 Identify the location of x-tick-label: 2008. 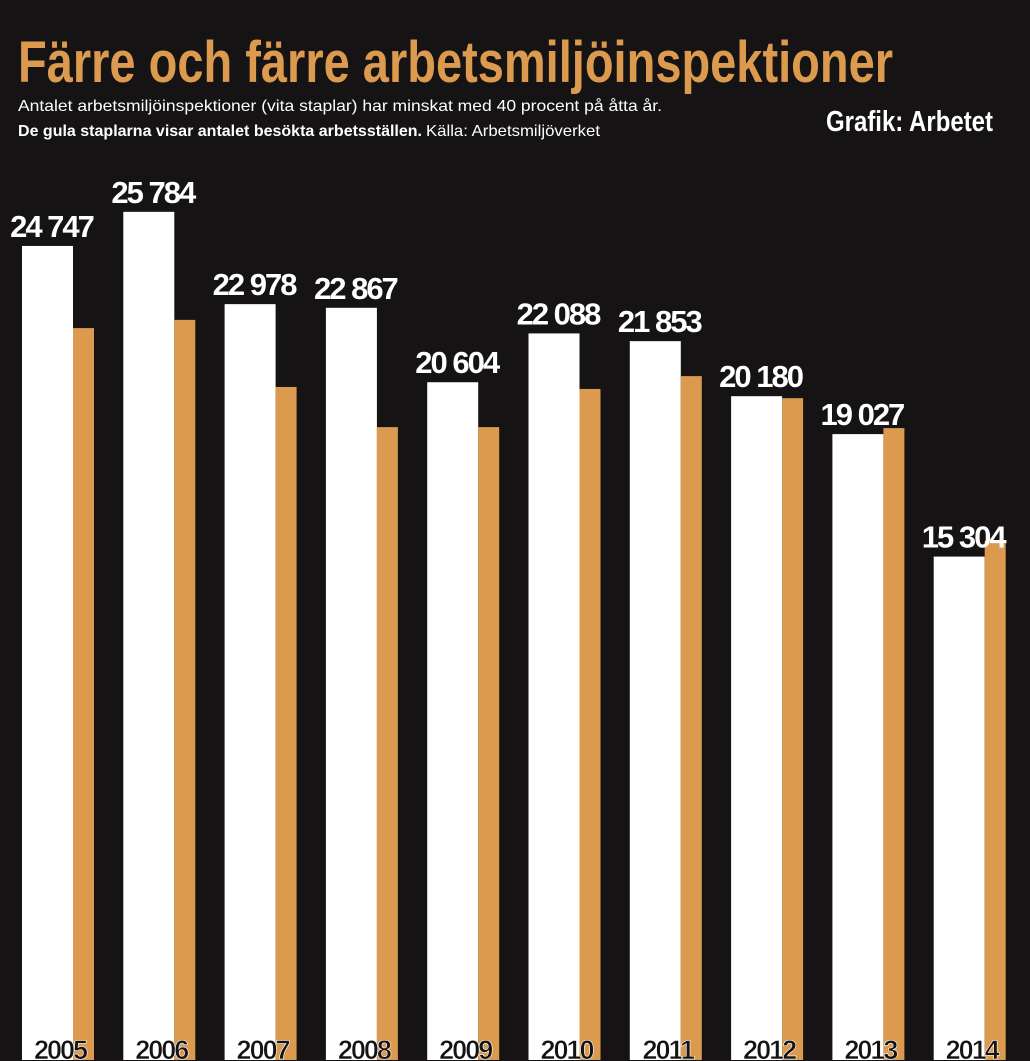
(365, 1048).